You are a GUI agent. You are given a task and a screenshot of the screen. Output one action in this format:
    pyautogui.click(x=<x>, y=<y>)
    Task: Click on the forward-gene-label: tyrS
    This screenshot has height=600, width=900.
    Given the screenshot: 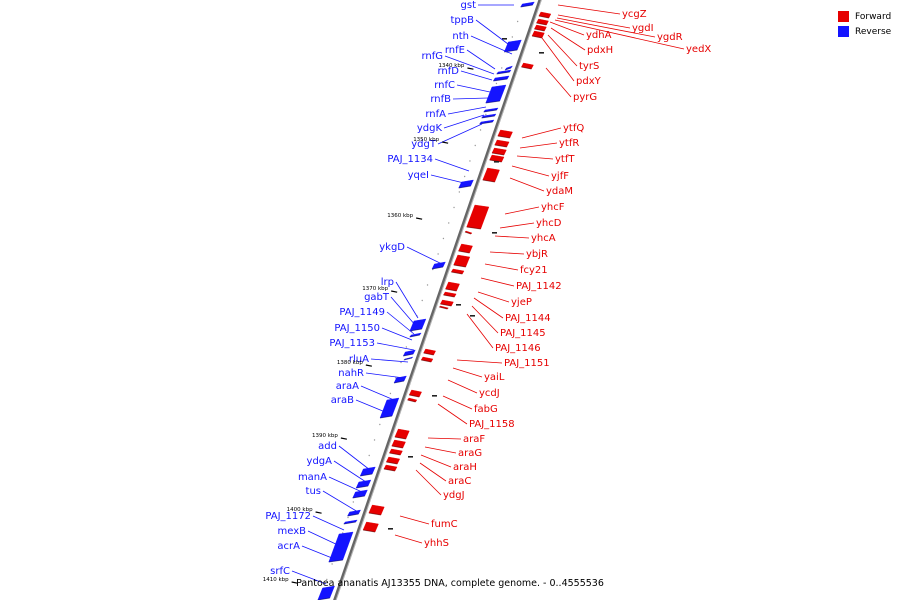 What is the action you would take?
    pyautogui.click(x=589, y=66)
    